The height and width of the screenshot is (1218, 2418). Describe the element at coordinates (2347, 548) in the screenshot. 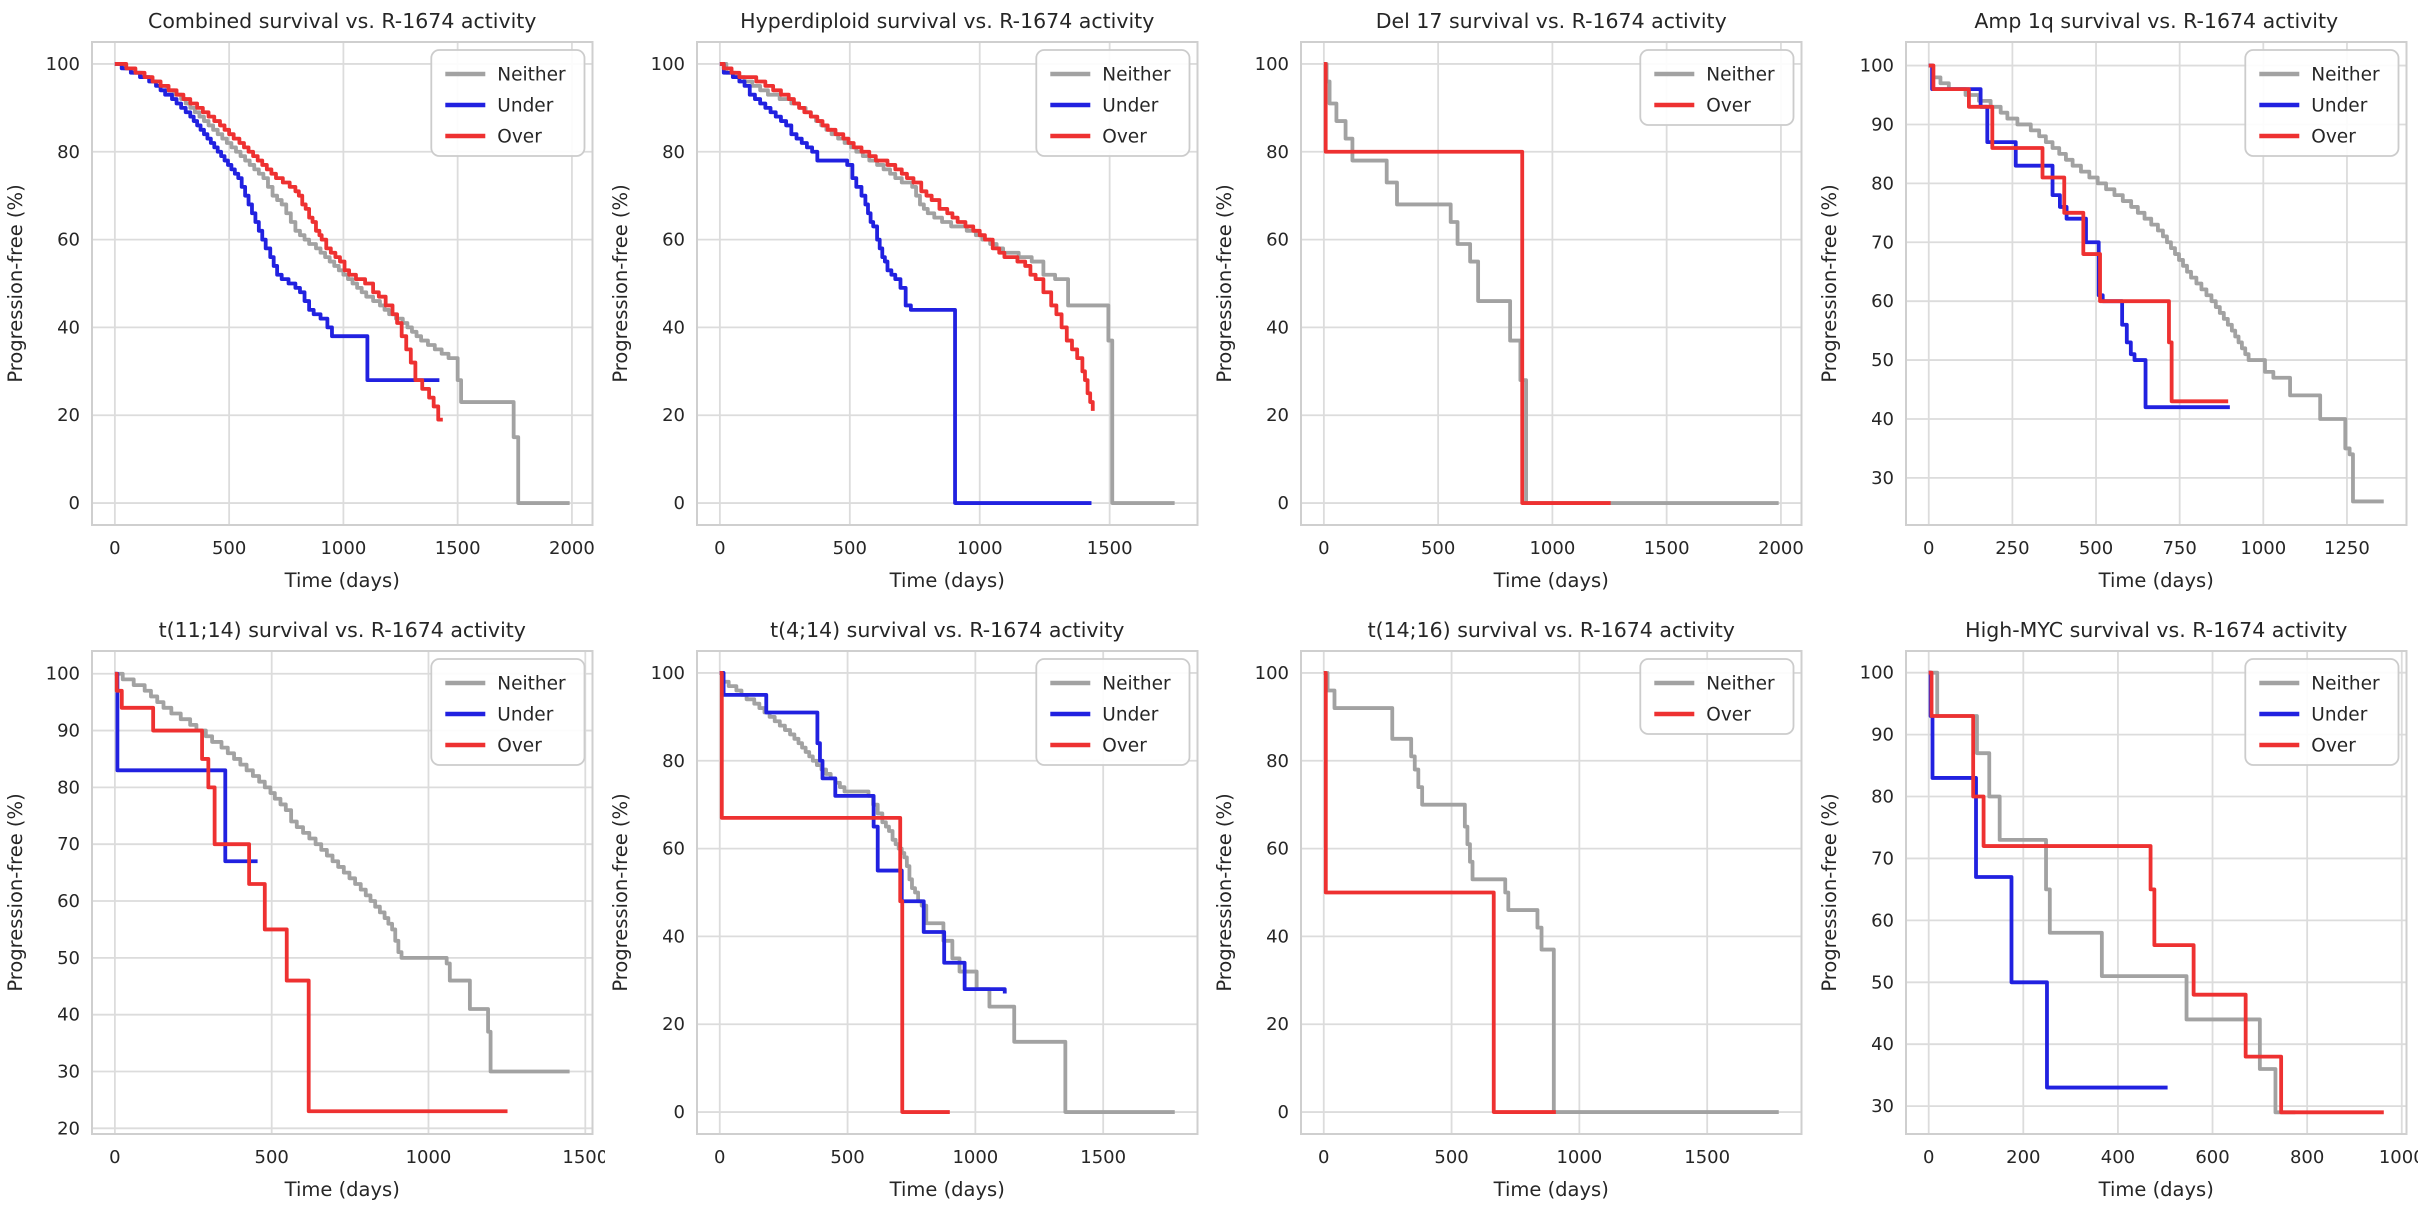

I see `x-tick-label: 1250` at that location.